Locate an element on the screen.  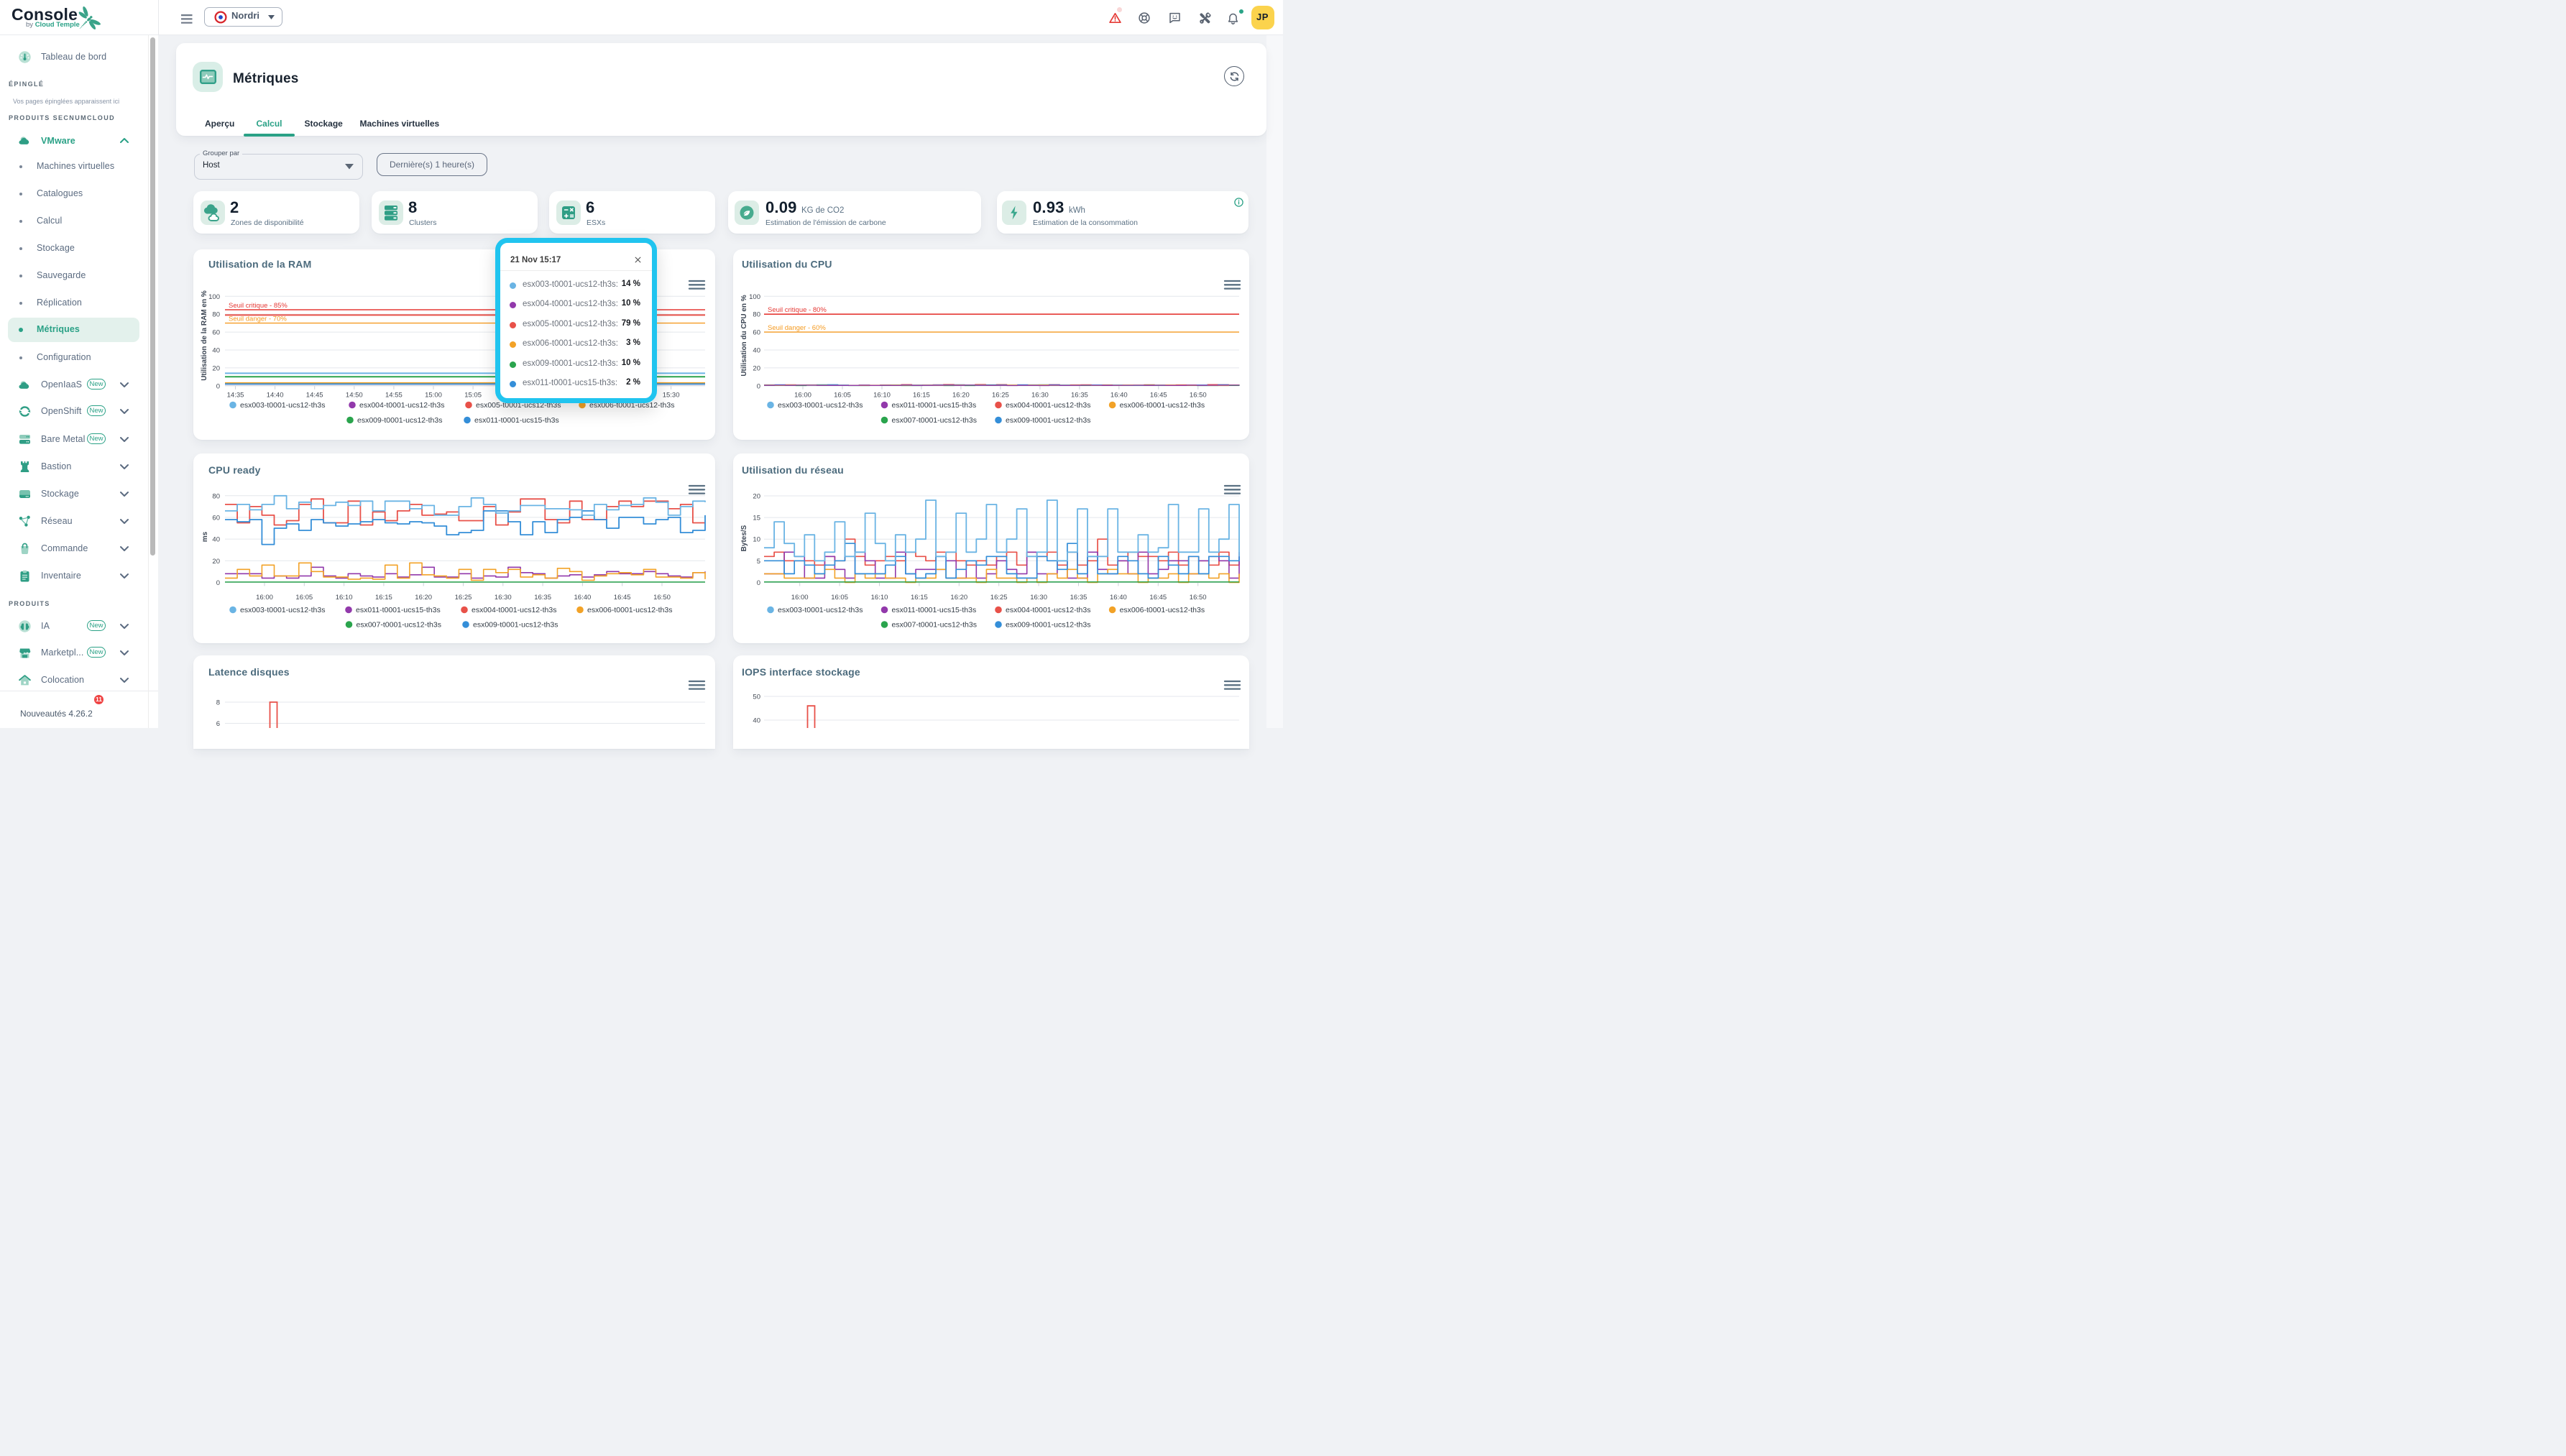
svg-text: Utilisation du réseau is located at coordinates (793, 470).